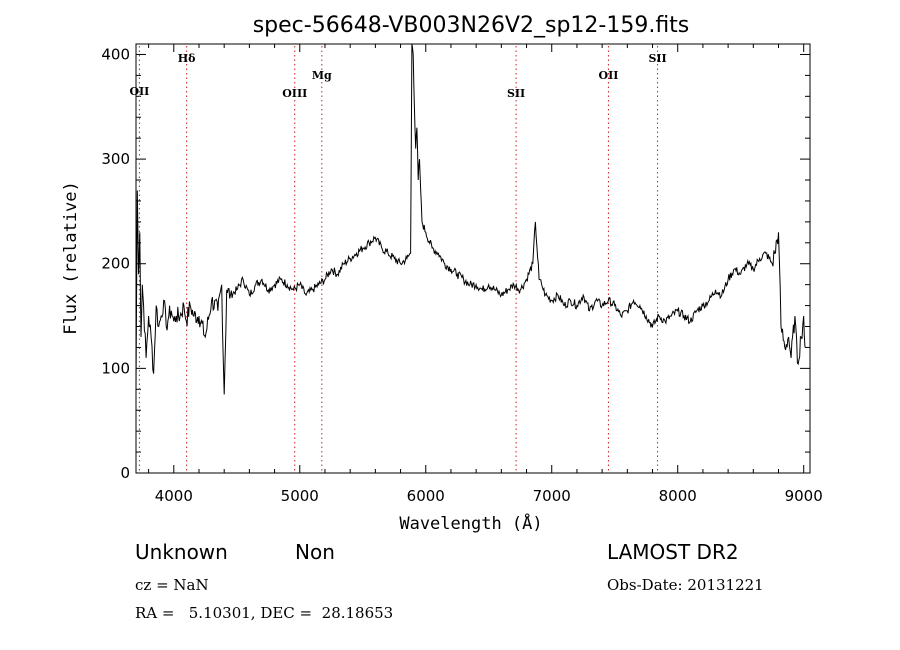 This screenshot has height=650, width=900. What do you see at coordinates (471, 25) in the screenshot?
I see `chart-title: spec-56648-VB003N26V2_sp12-159.fits` at bounding box center [471, 25].